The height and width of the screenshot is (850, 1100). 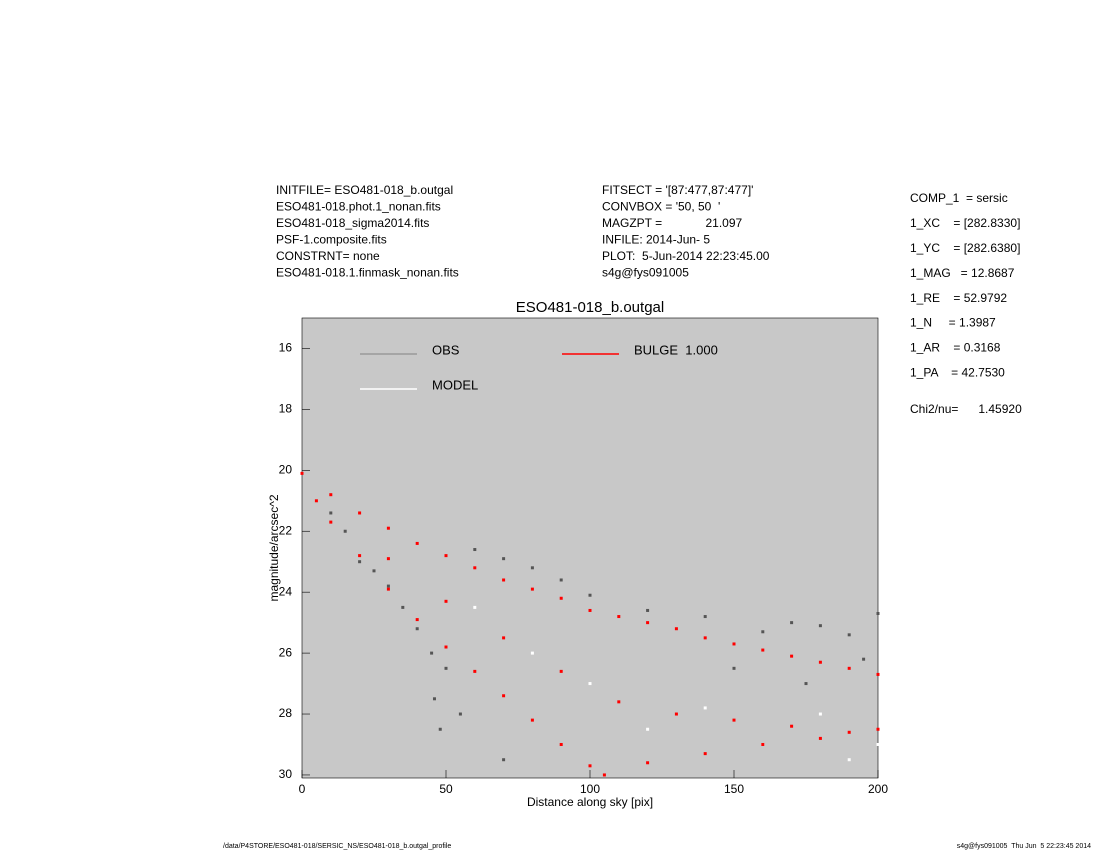 I want to click on y-tick-label: 24, so click(x=286, y=591).